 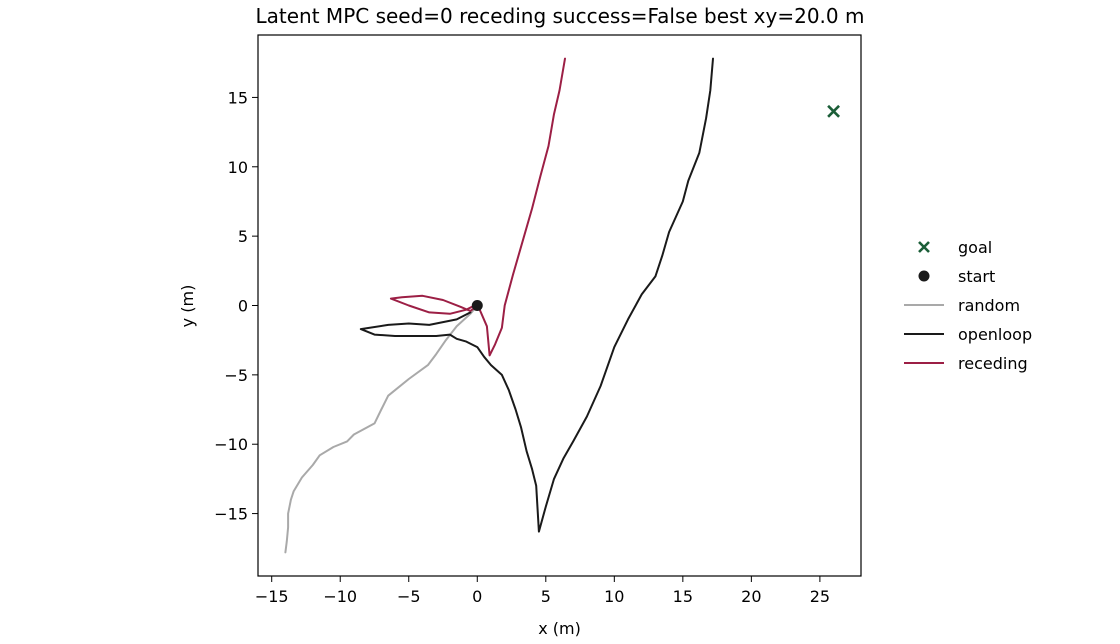 What do you see at coordinates (656, 207) in the screenshot?
I see `point-markers` at bounding box center [656, 207].